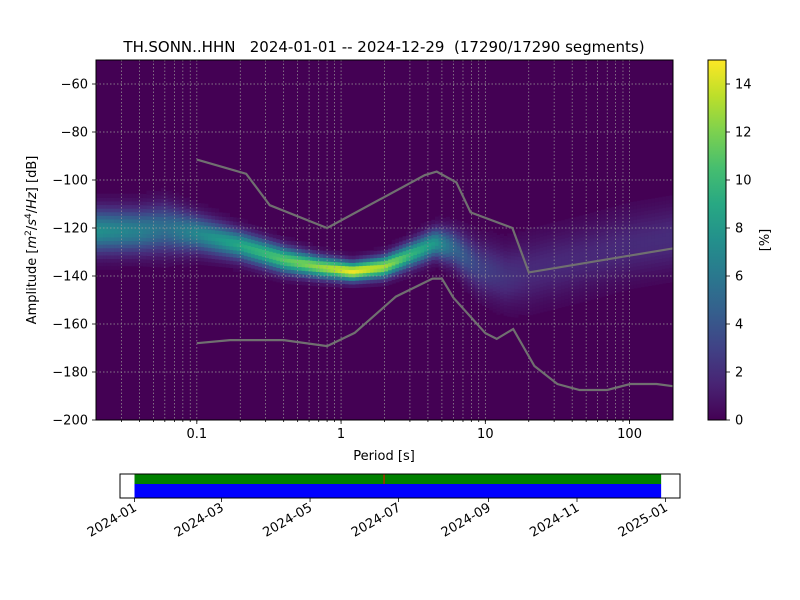  What do you see at coordinates (32, 174) in the screenshot?
I see `y-label-part: ] [dB]` at bounding box center [32, 174].